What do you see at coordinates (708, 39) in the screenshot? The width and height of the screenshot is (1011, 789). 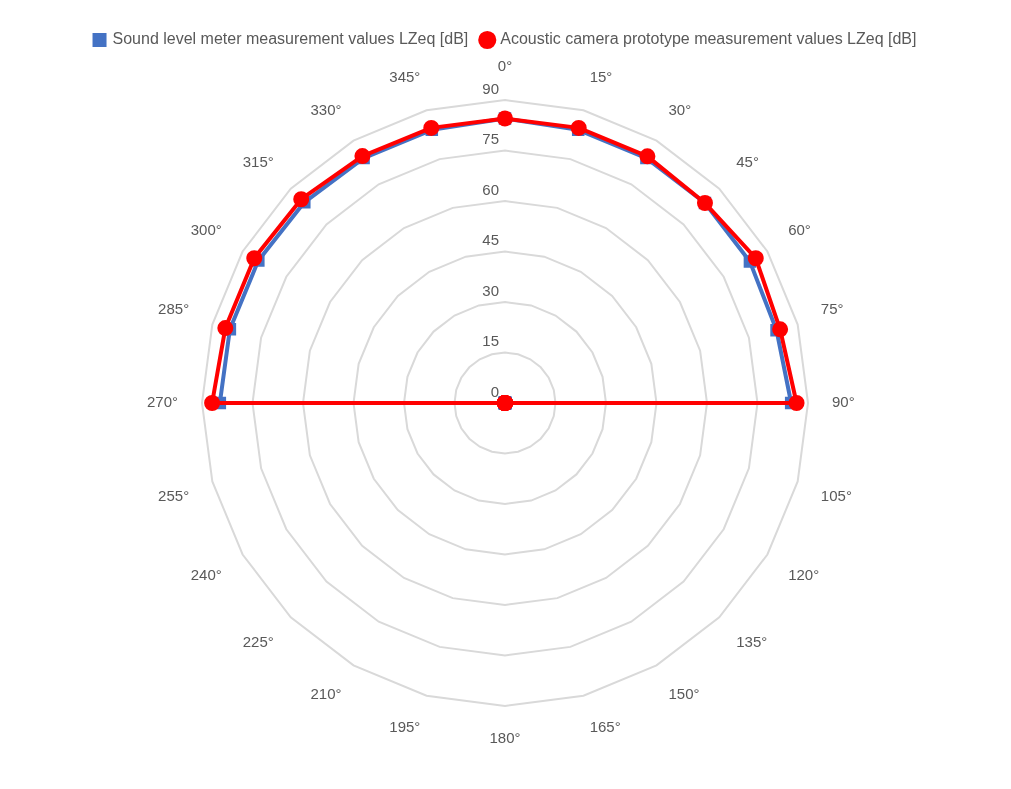 I see `legend-label: Acoustic camera prototype measurement values LZeq [dB]` at bounding box center [708, 39].